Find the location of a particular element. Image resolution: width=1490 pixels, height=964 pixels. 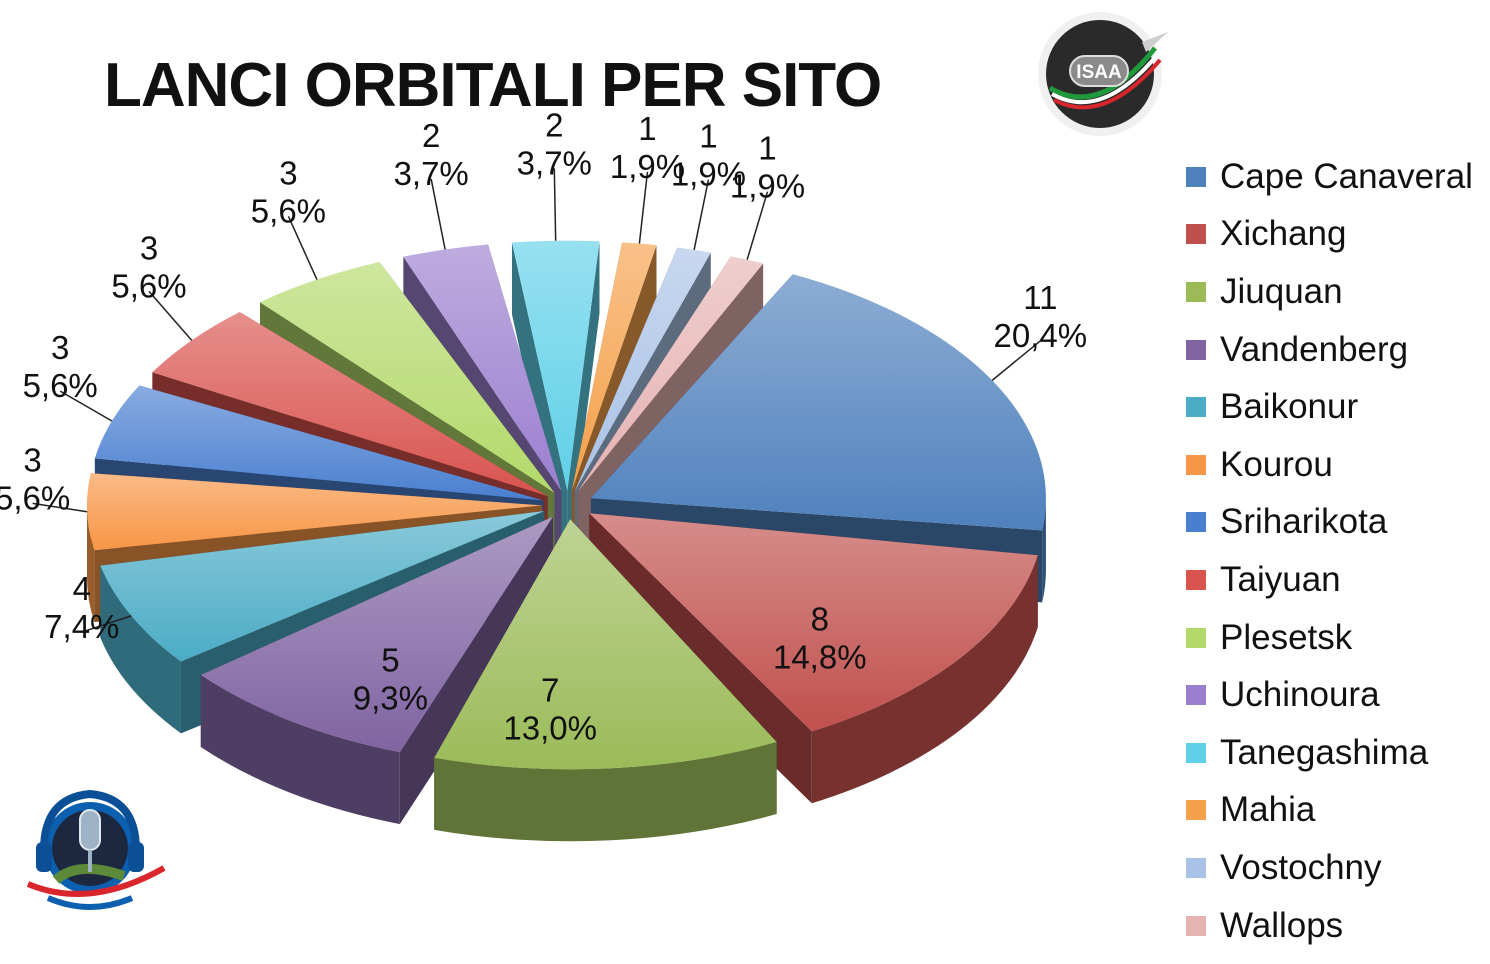

legend-item: Tanegashima is located at coordinates (1329, 753).